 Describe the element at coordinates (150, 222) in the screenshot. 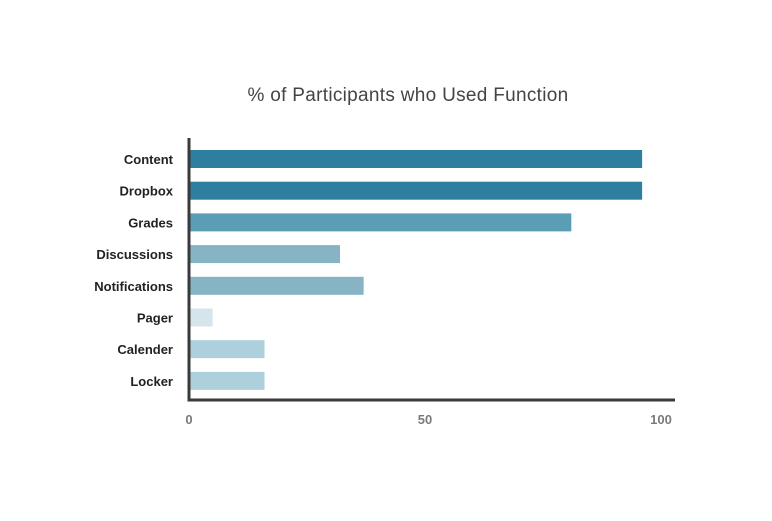

I see `category-label-grades: Grades` at that location.